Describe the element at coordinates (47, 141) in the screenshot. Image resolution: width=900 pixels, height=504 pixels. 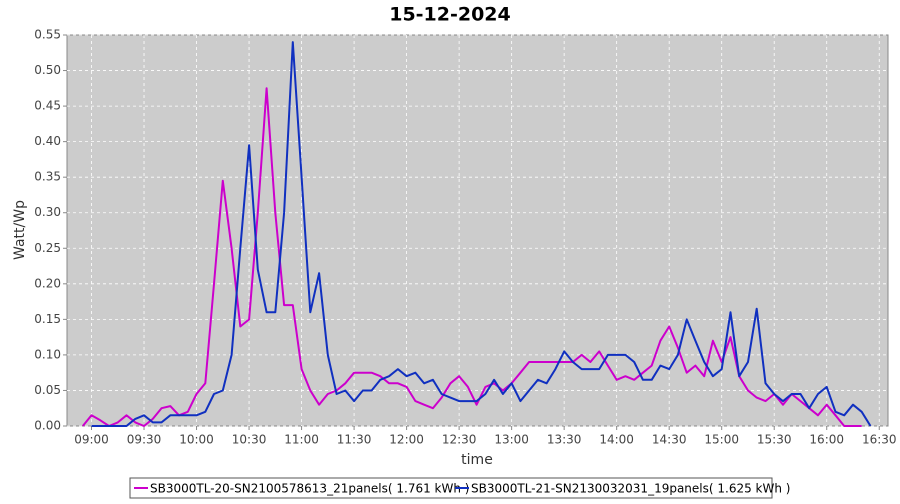
I see `y-tick-label: 0.40` at that location.